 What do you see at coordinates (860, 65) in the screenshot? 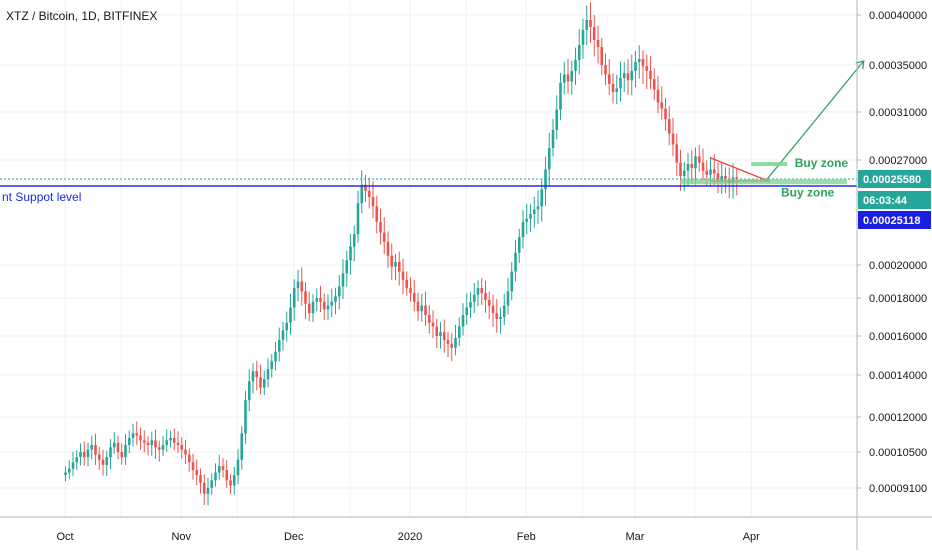
I see `target-arrow-head` at bounding box center [860, 65].